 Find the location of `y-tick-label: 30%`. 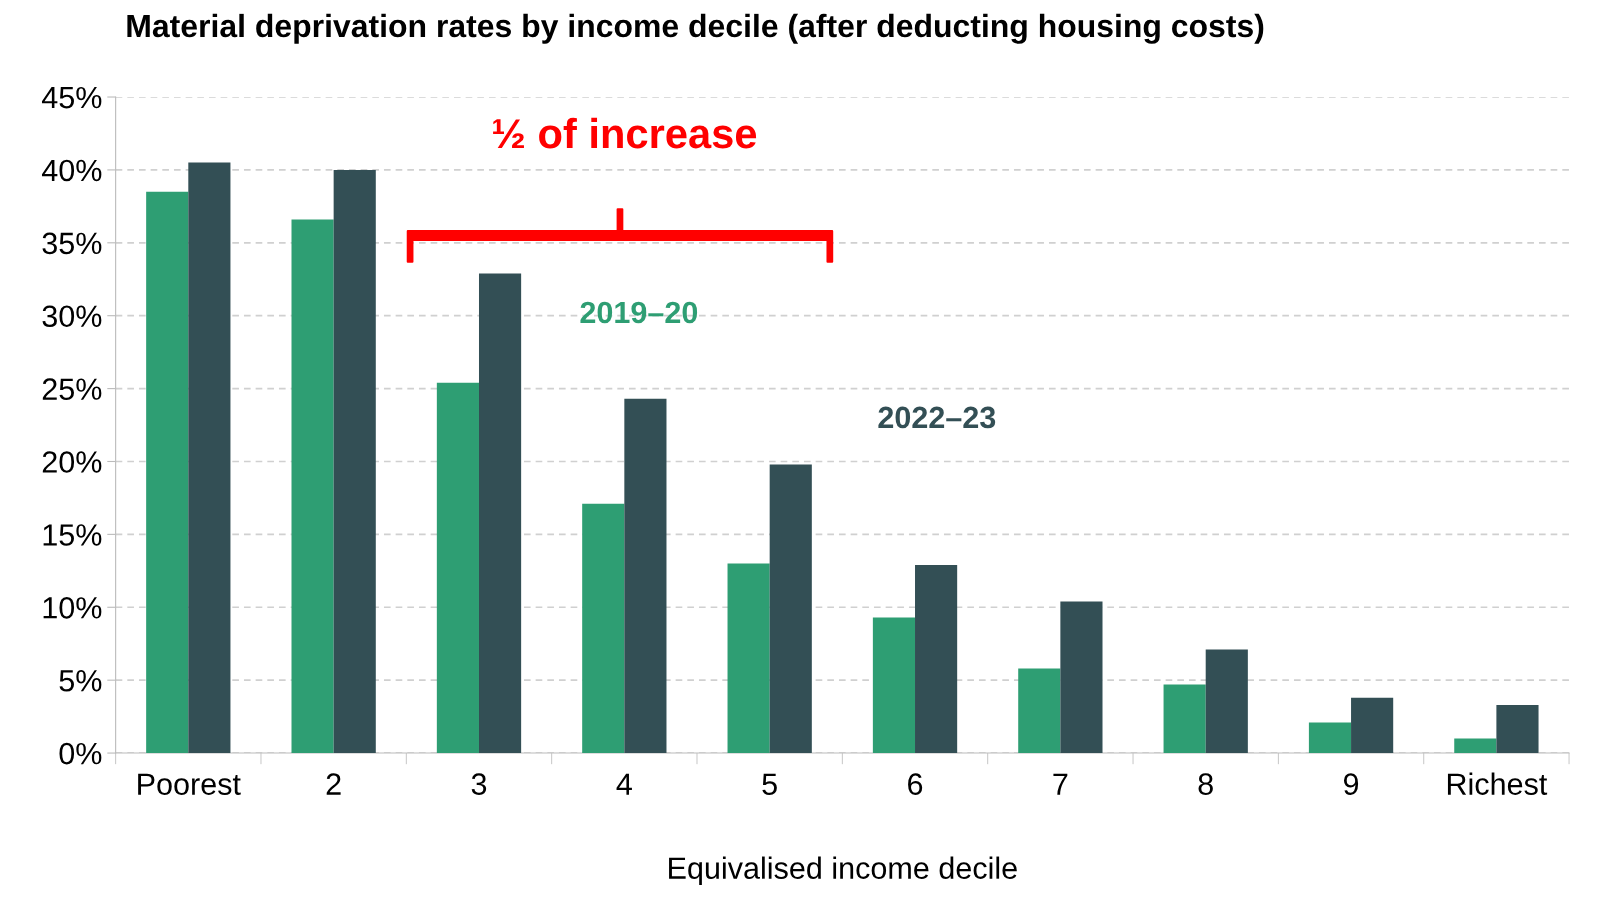

y-tick-label: 30% is located at coordinates (72, 316).